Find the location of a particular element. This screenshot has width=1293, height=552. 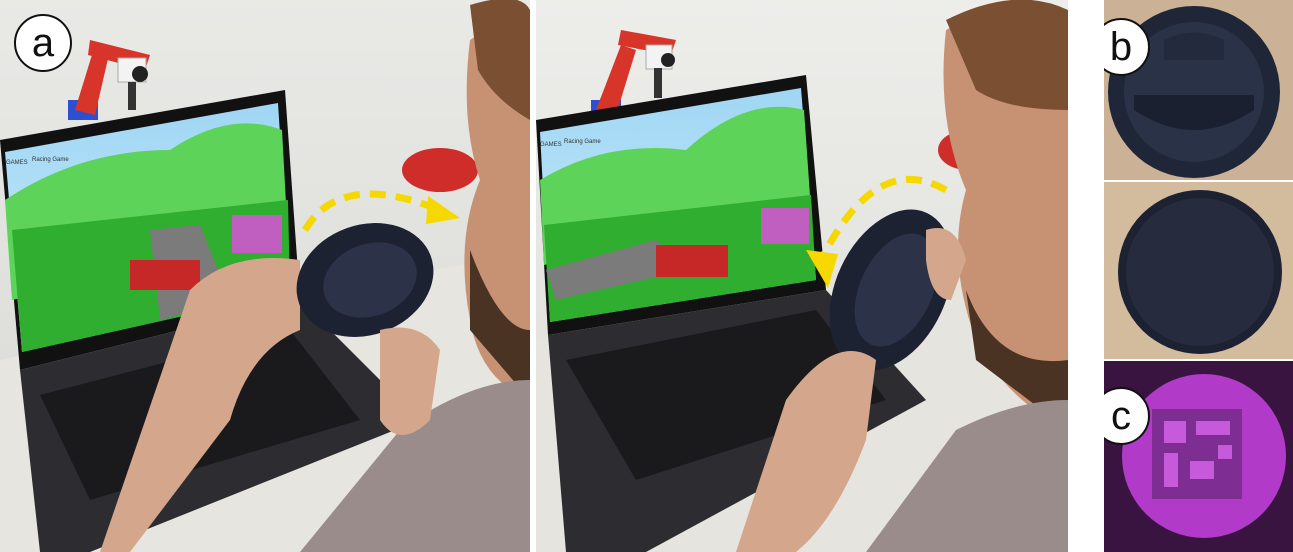

photo-panel-b-top: b is located at coordinates (1198, 90).